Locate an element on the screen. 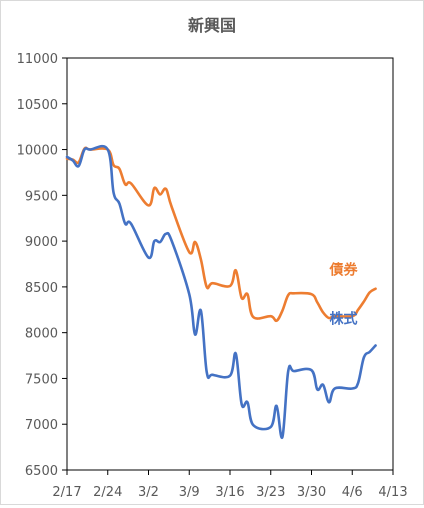 The height and width of the screenshot is (508, 424). y-tick-label: 9500 is located at coordinates (41, 196).